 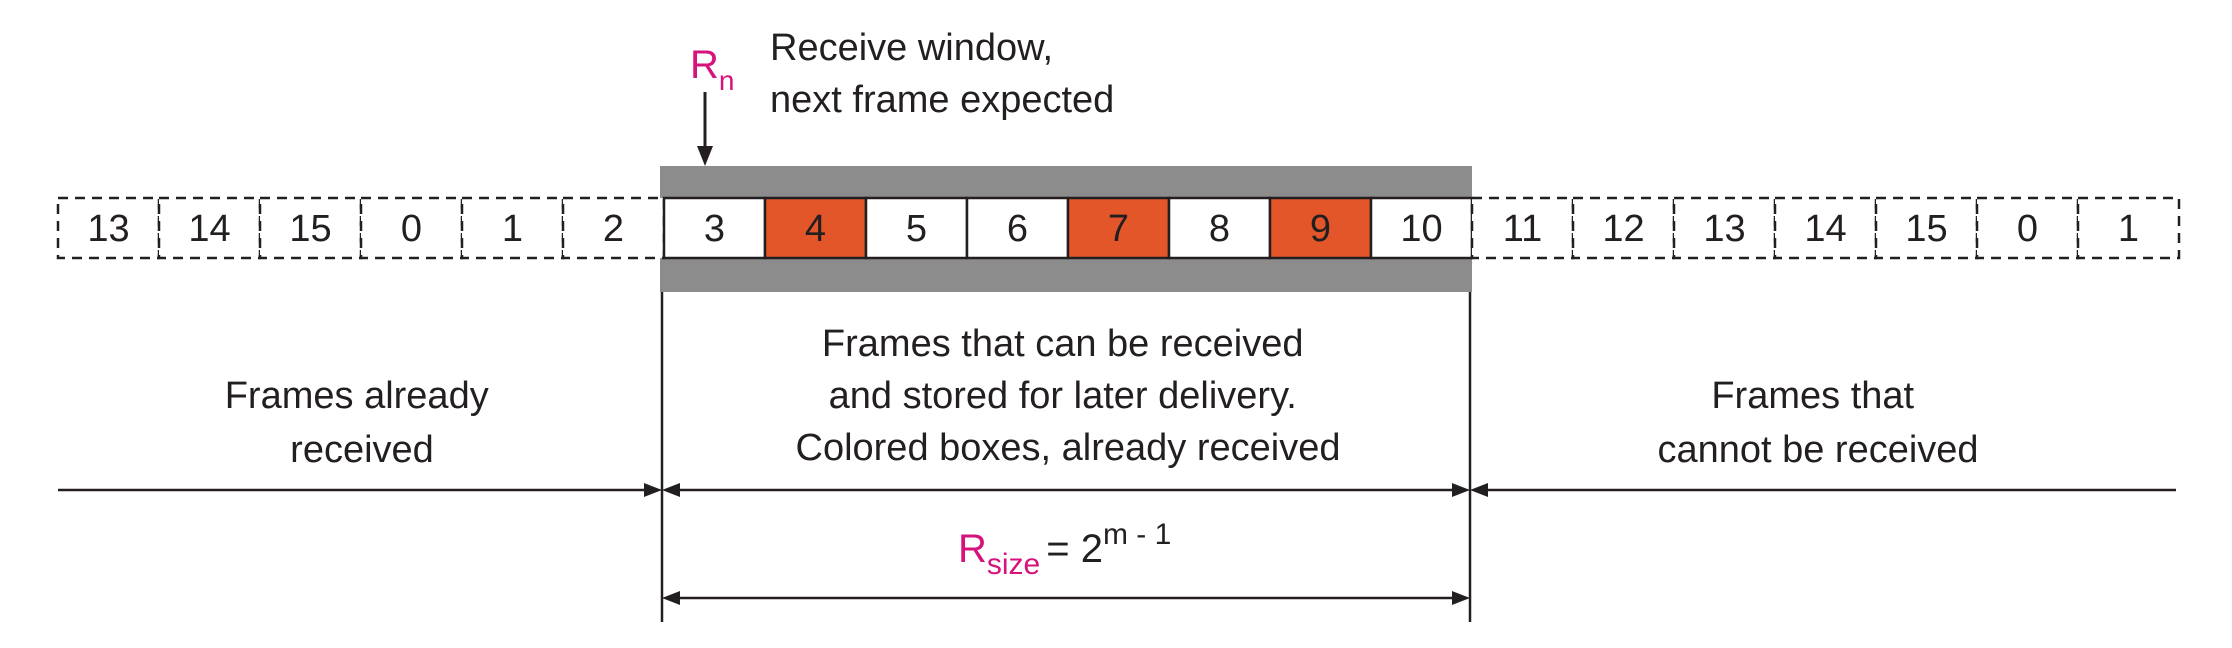 I want to click on region-right-label: Frames that cannot be received, so click(x=1817, y=423).